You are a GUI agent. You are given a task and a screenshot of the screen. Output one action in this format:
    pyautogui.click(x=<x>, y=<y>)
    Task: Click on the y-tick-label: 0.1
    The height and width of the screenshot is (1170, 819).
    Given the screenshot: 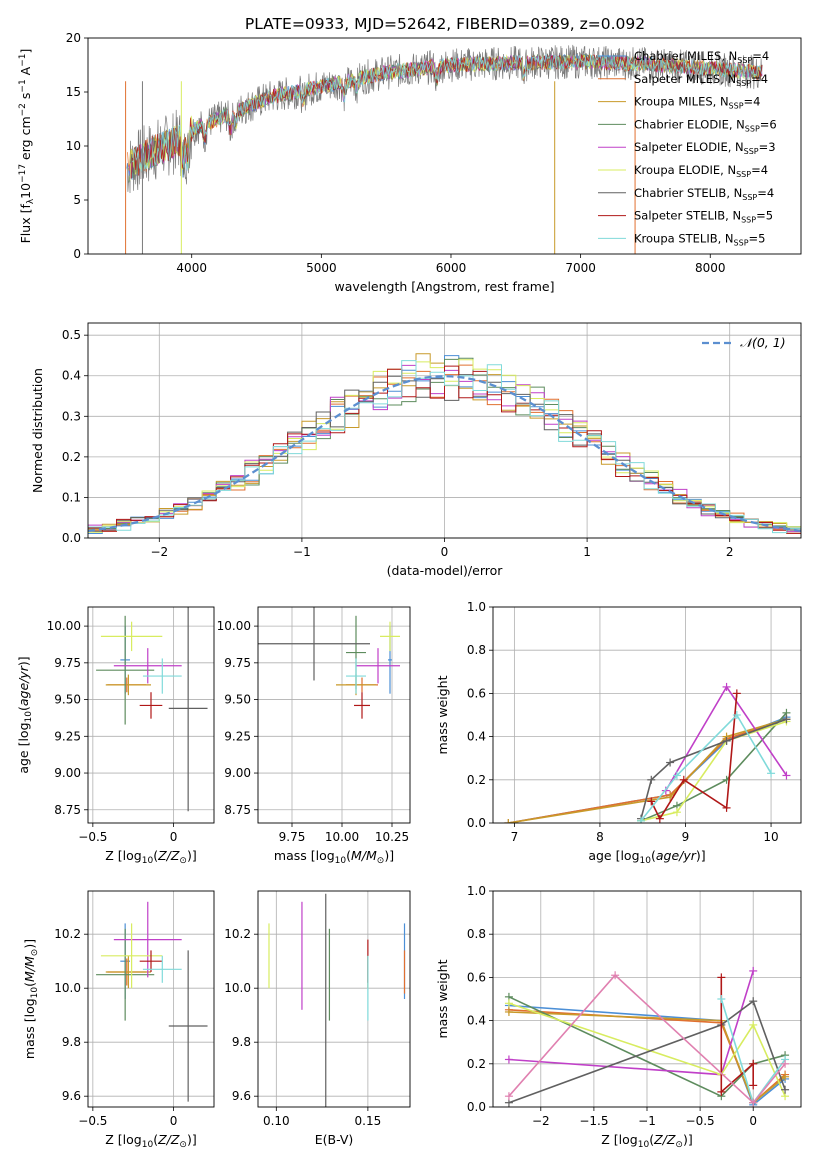 What is the action you would take?
    pyautogui.click(x=71, y=497)
    